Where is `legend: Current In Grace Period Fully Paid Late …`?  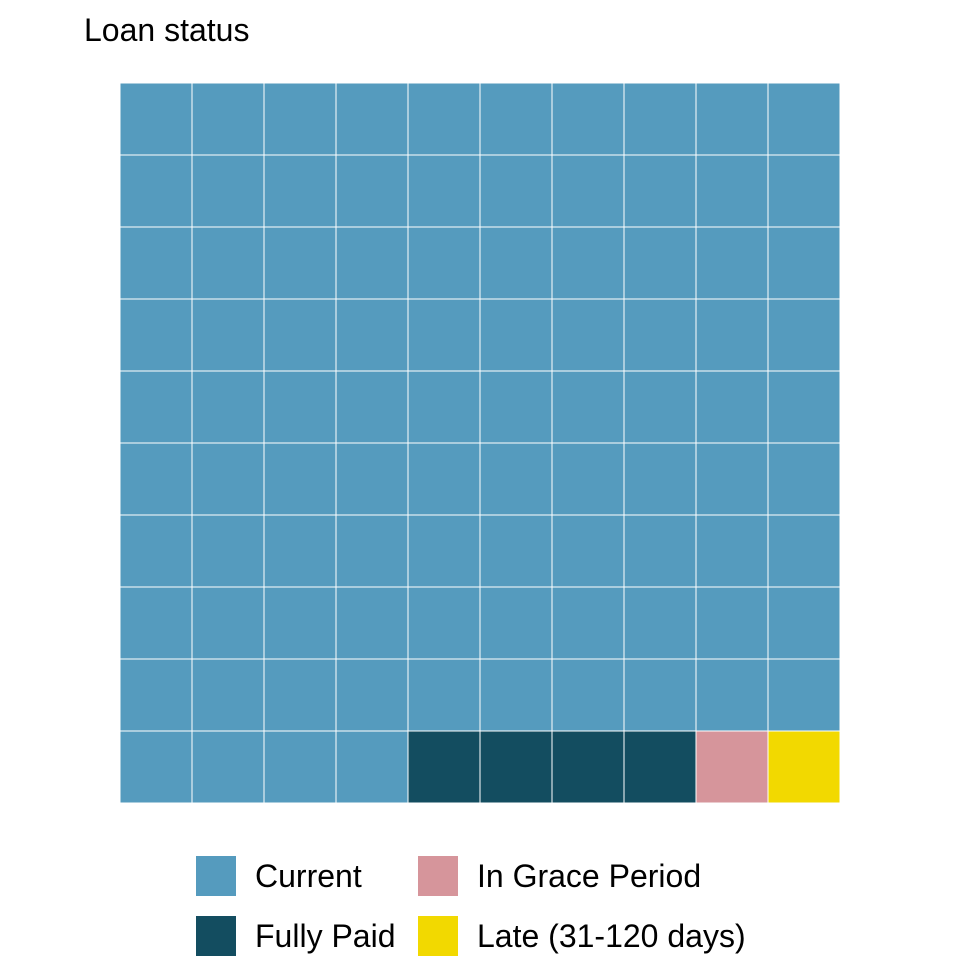
legend: Current In Grace Period Fully Paid Late … is located at coordinates (516, 906).